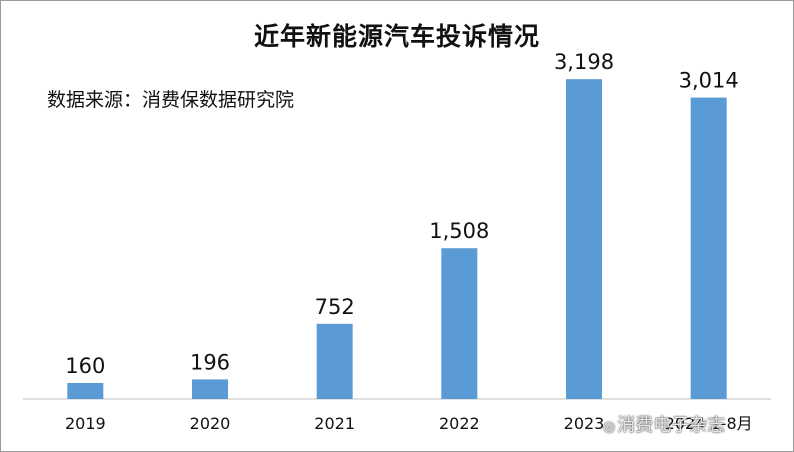 The width and height of the screenshot is (794, 452). Describe the element at coordinates (584, 423) in the screenshot. I see `x-tick-label-4: 2023` at that location.